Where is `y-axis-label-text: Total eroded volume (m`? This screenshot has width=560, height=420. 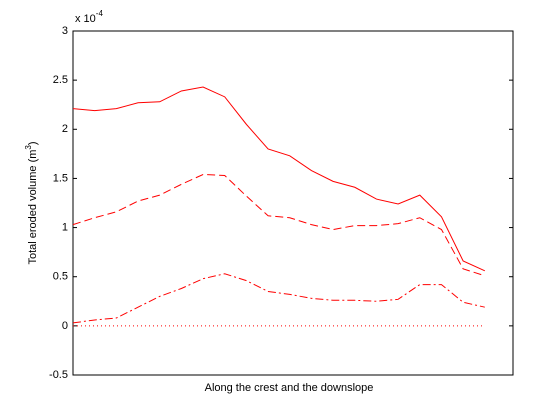
y-axis-label-text: Total eroded volume (m is located at coordinates (33, 207).